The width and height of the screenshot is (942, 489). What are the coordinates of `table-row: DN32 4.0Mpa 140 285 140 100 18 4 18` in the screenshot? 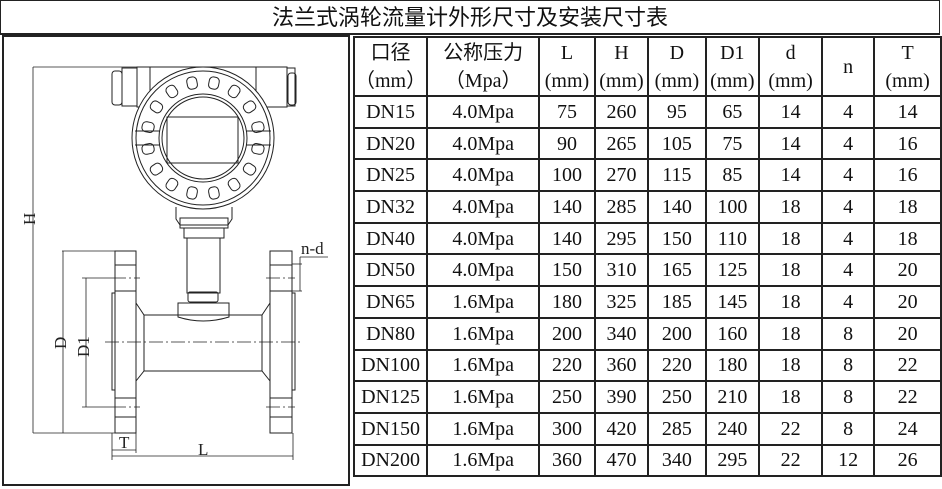 It's located at (647, 207).